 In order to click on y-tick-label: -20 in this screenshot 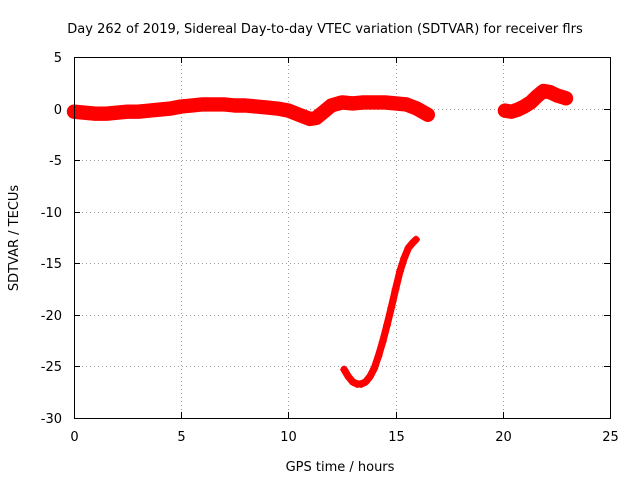, I will do `click(51, 316)`.